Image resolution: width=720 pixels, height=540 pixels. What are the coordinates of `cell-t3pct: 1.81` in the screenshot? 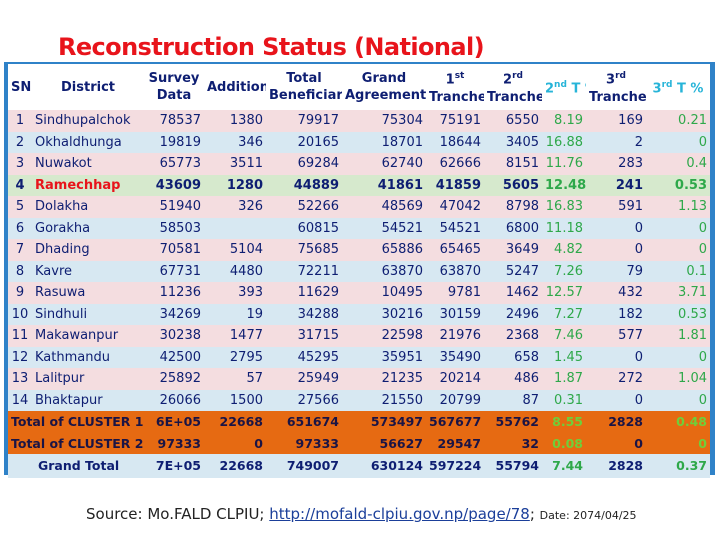 It's located at (678, 336).